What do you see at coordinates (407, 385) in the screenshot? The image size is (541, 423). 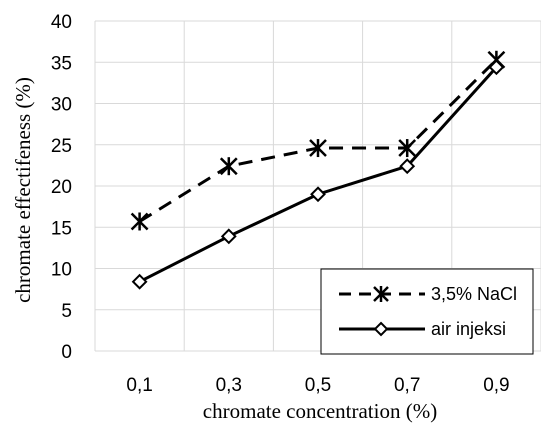 I see `x-tick-label: 0,7` at bounding box center [407, 385].